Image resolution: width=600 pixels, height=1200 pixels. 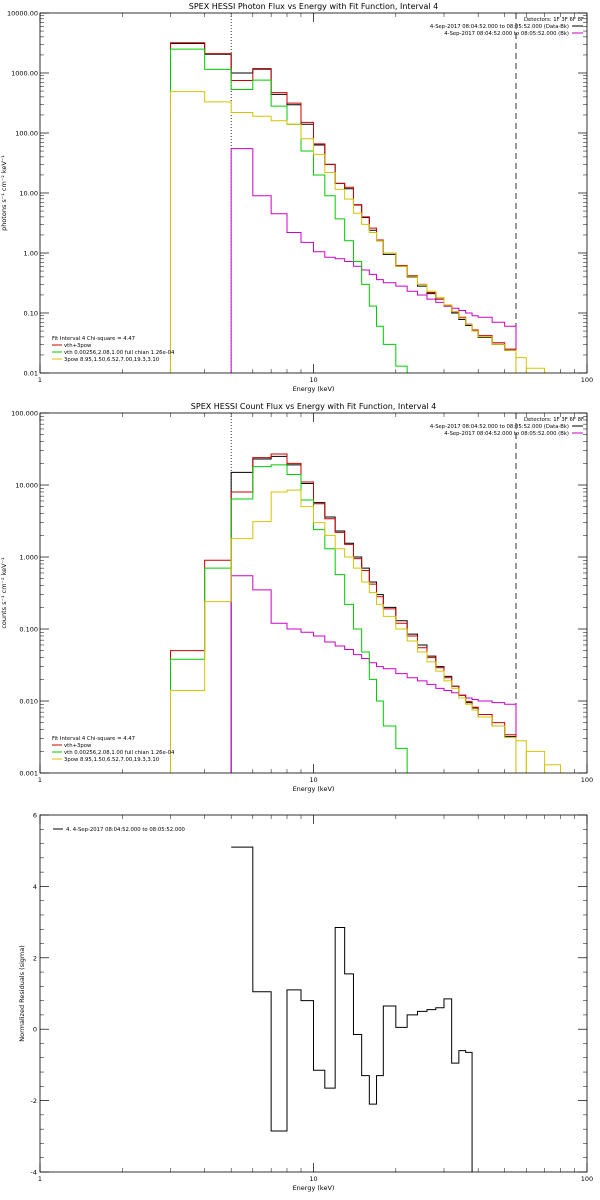 I want to click on y-tick-label: -2, so click(x=34, y=1101).